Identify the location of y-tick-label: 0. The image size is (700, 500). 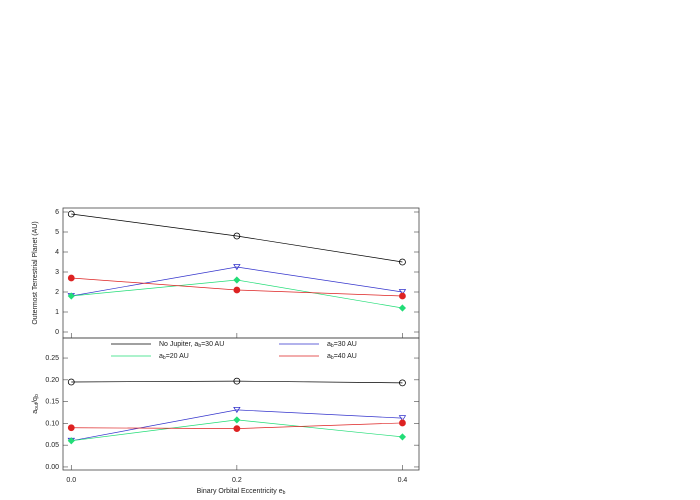
(57, 332).